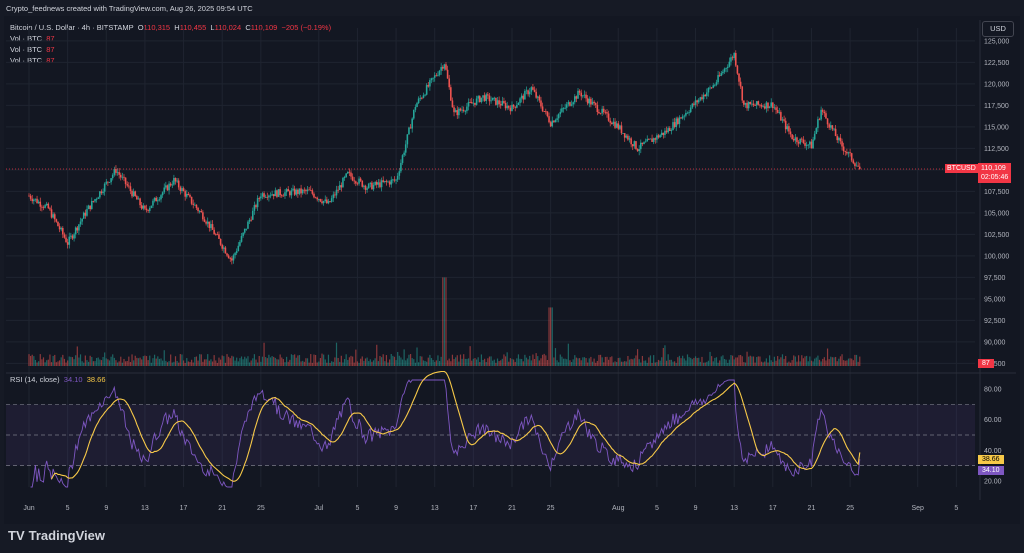 This screenshot has height=553, width=1024. What do you see at coordinates (995, 278) in the screenshot?
I see `price-tick-label: 97,500` at bounding box center [995, 278].